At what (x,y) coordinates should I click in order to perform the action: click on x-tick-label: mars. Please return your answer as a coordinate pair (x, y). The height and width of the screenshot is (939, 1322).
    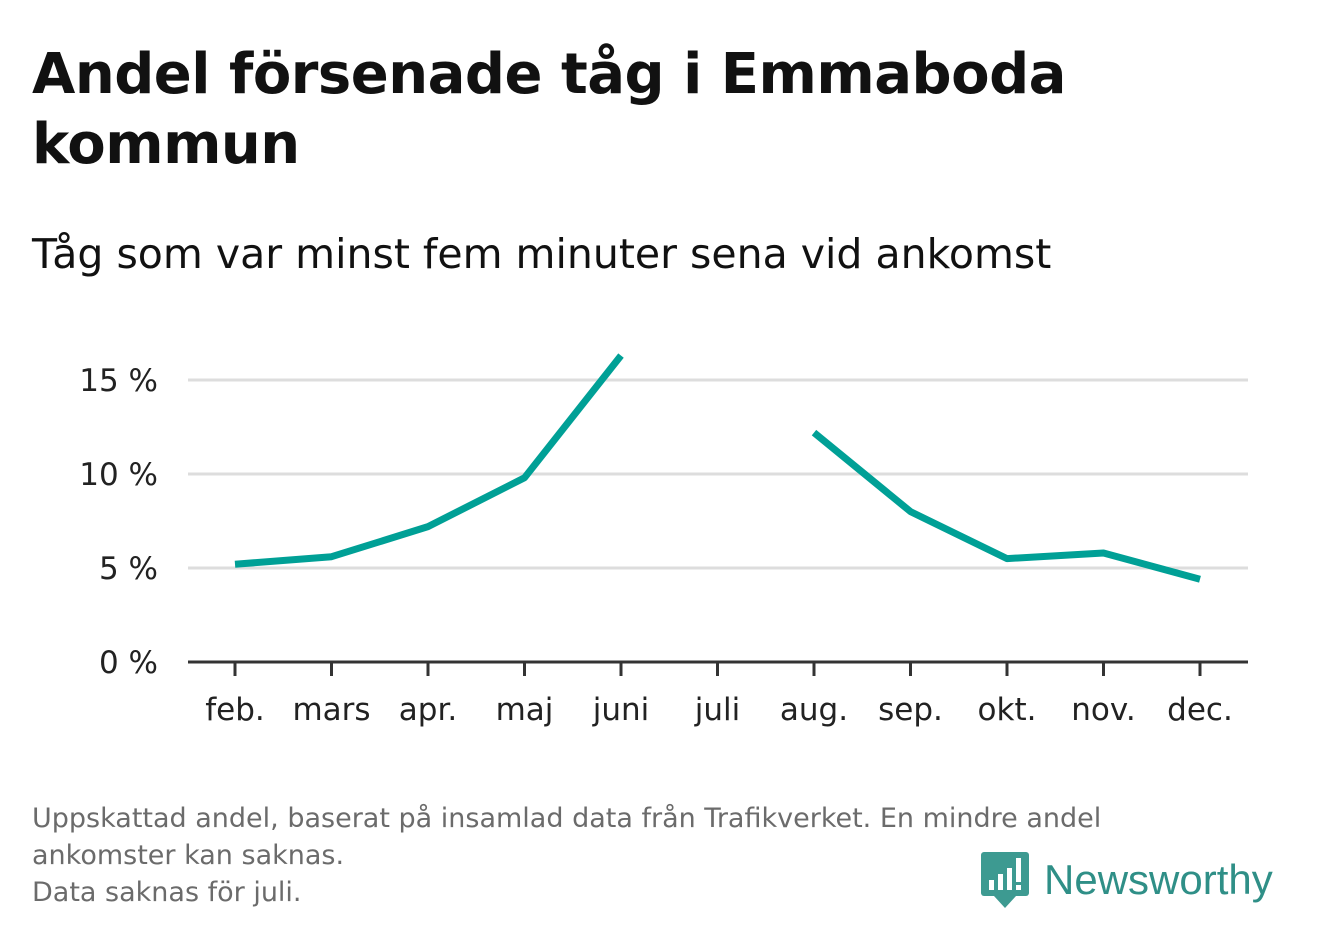
    Looking at the image, I should click on (331, 710).